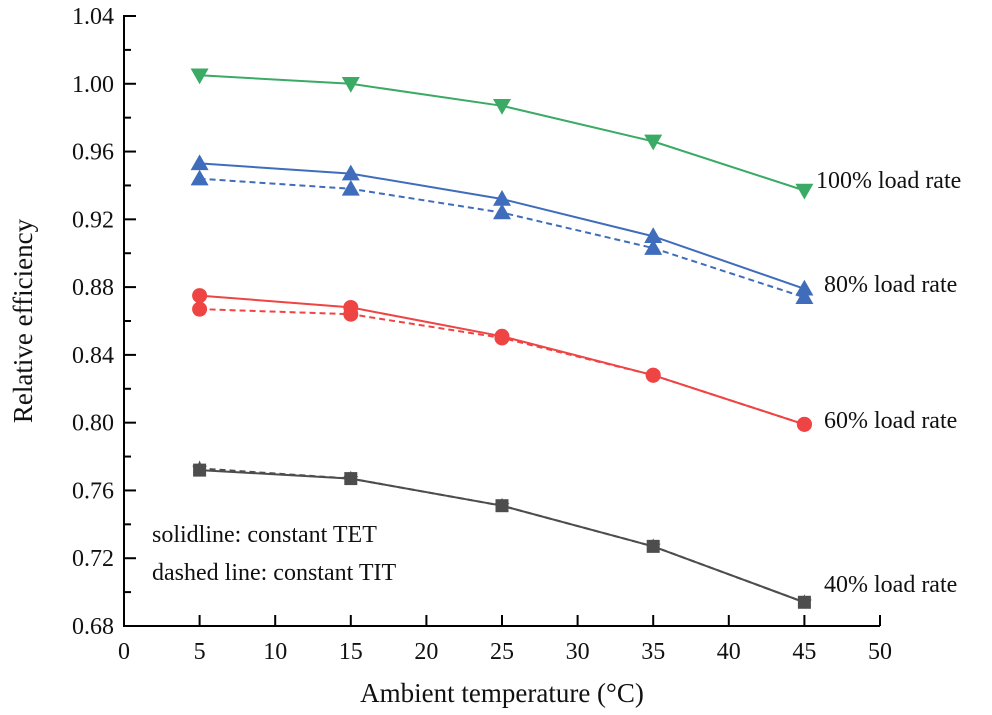  I want to click on x-tick-label: 15, so click(351, 652).